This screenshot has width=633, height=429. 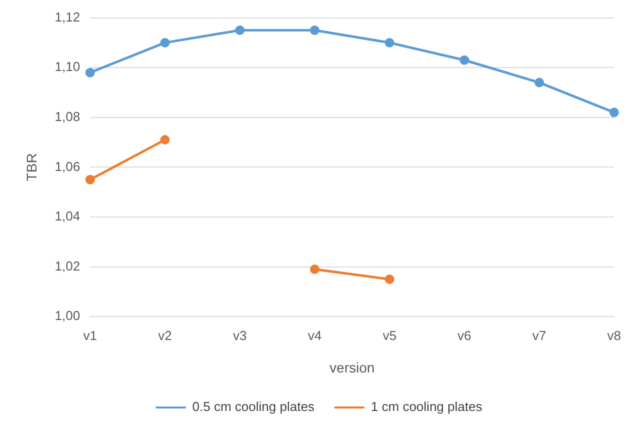 I want to click on y-axis-title: TBR, so click(x=31, y=167).